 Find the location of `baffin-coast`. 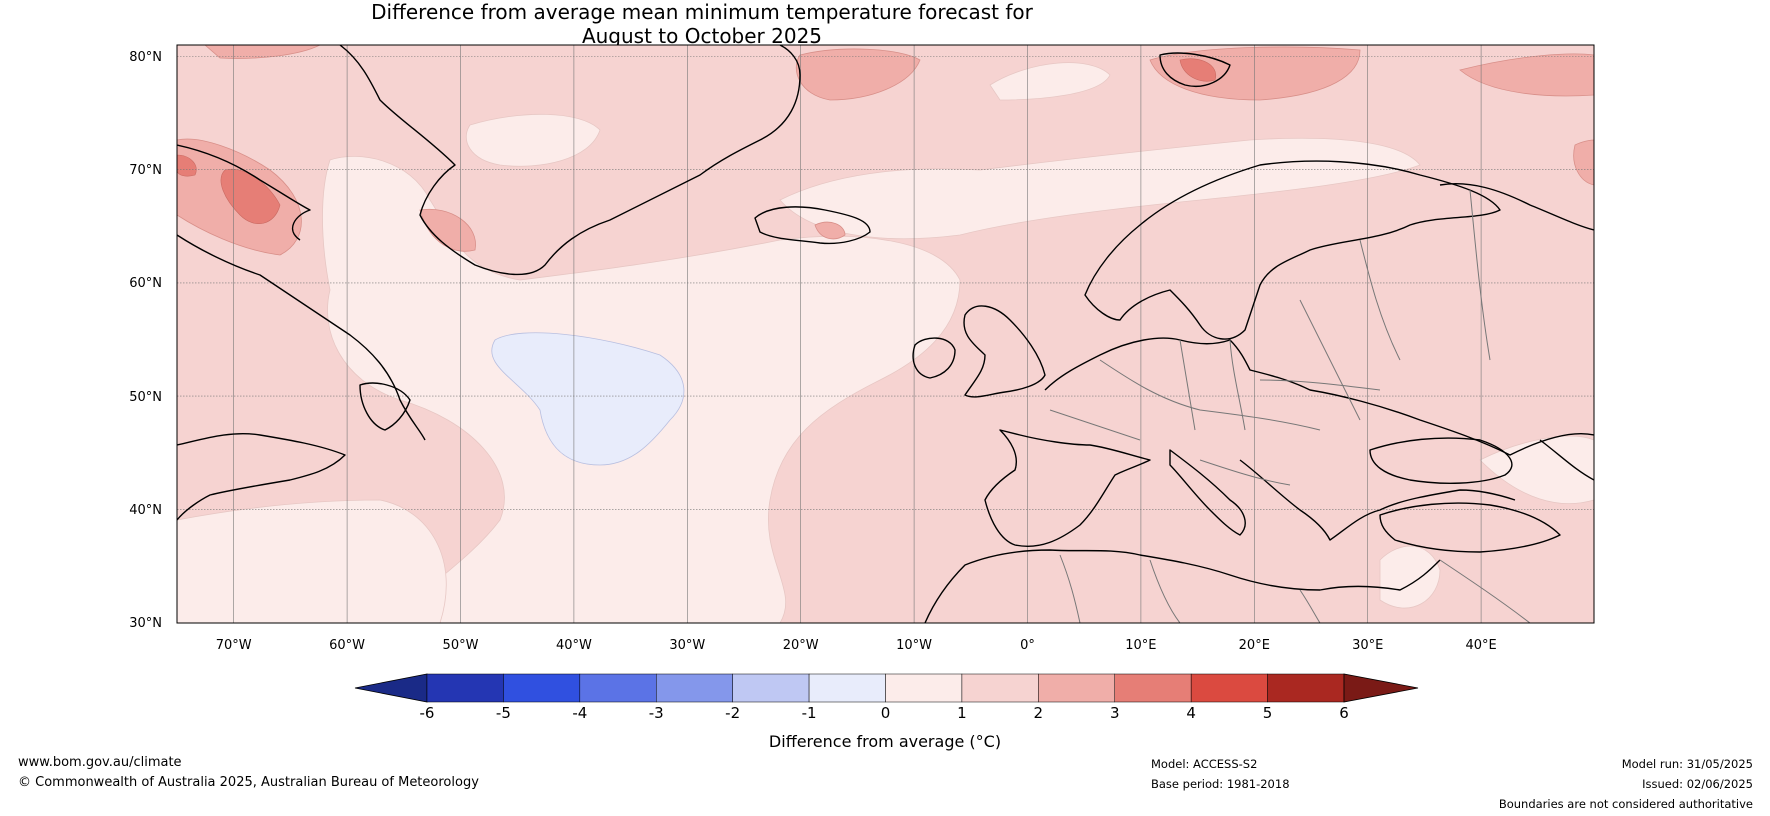

baffin-coast is located at coordinates (244, 192).